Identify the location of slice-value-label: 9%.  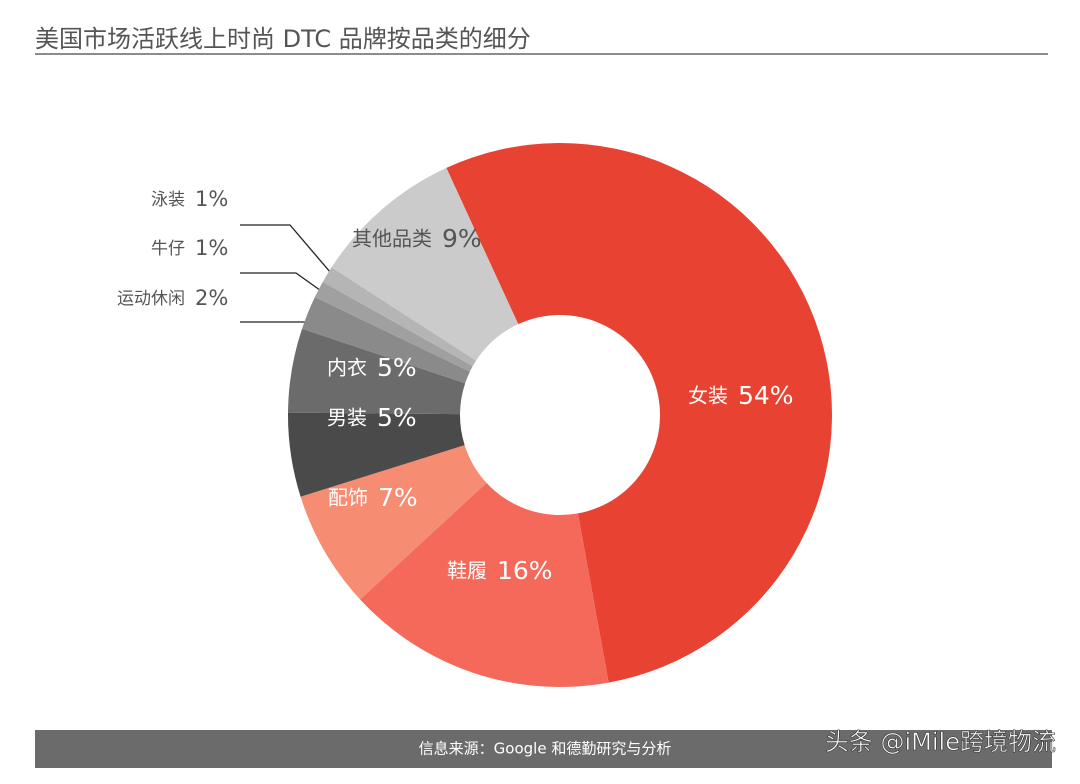
(462, 238).